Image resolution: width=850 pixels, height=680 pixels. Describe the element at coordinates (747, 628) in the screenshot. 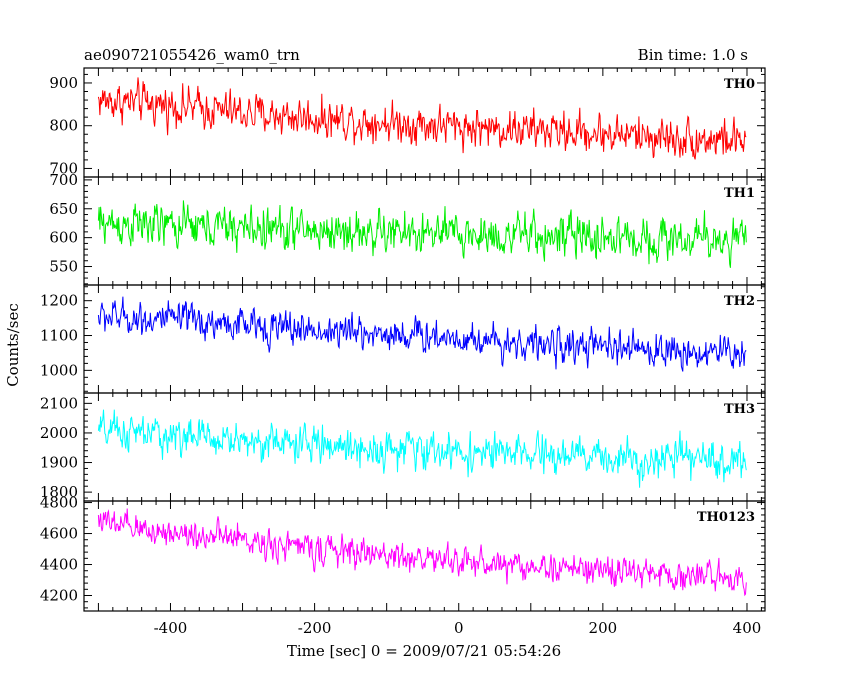

I see `x-tick-label: 400` at that location.